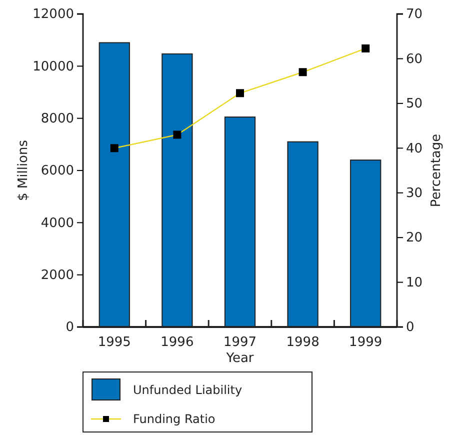 Image resolution: width=449 pixels, height=435 pixels. I want to click on y2-axis-title: Percentage, so click(436, 171).